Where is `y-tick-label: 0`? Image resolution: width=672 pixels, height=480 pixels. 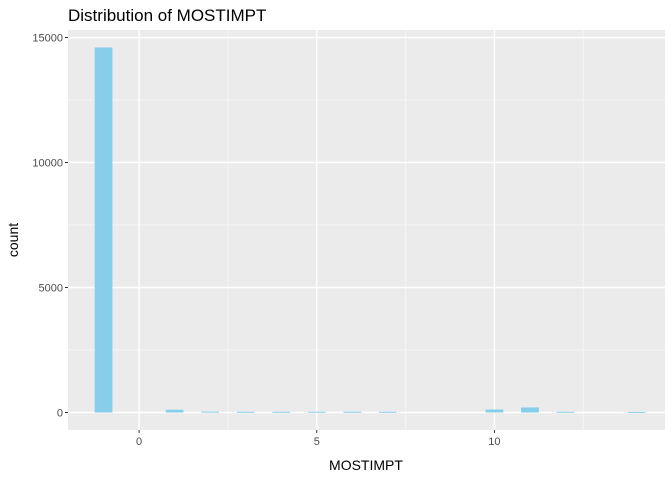 y-tick-label: 0 is located at coordinates (60, 414).